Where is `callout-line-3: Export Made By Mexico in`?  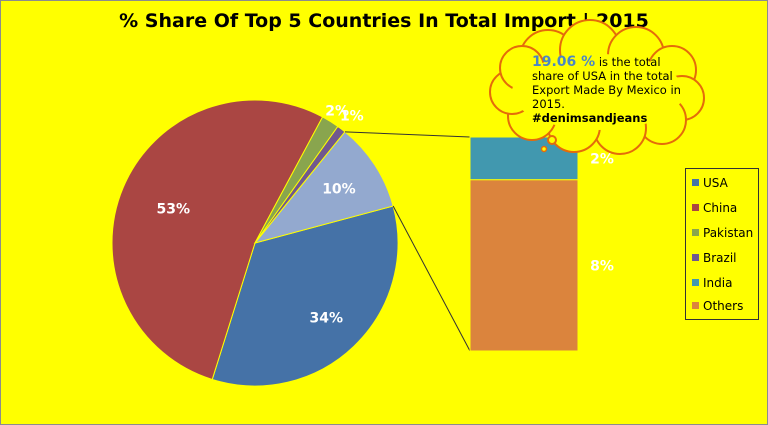
callout-line-3: Export Made By Mexico in is located at coordinates (606, 90).